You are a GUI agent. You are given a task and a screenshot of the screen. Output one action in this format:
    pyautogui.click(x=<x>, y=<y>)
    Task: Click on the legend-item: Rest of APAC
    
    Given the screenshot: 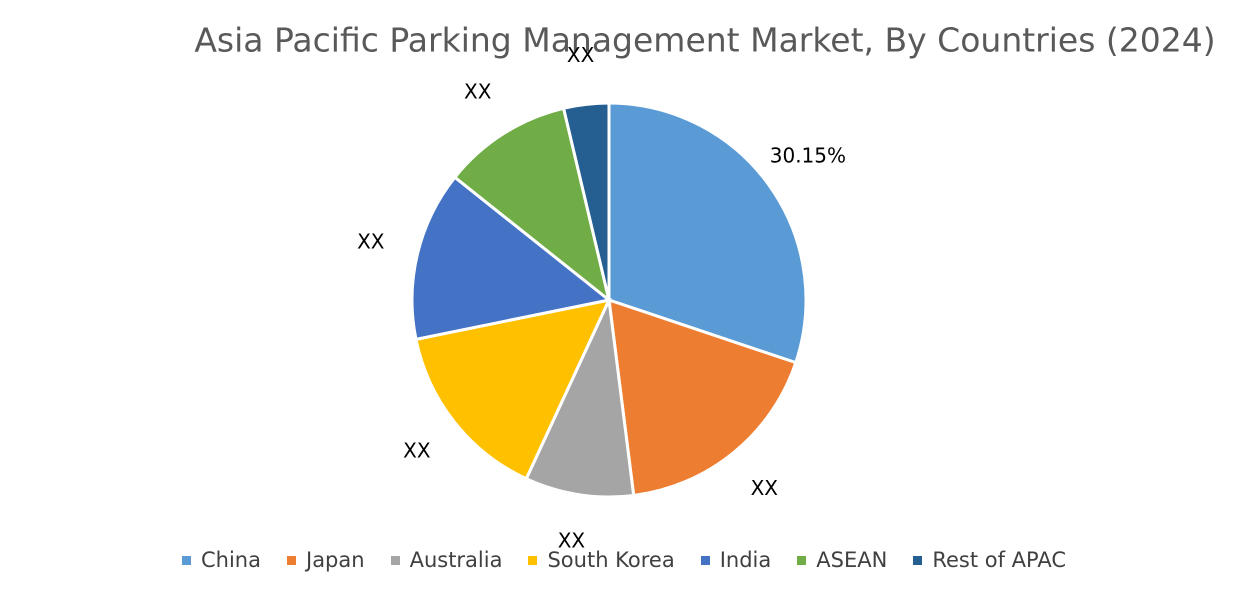 What is the action you would take?
    pyautogui.click(x=989, y=560)
    